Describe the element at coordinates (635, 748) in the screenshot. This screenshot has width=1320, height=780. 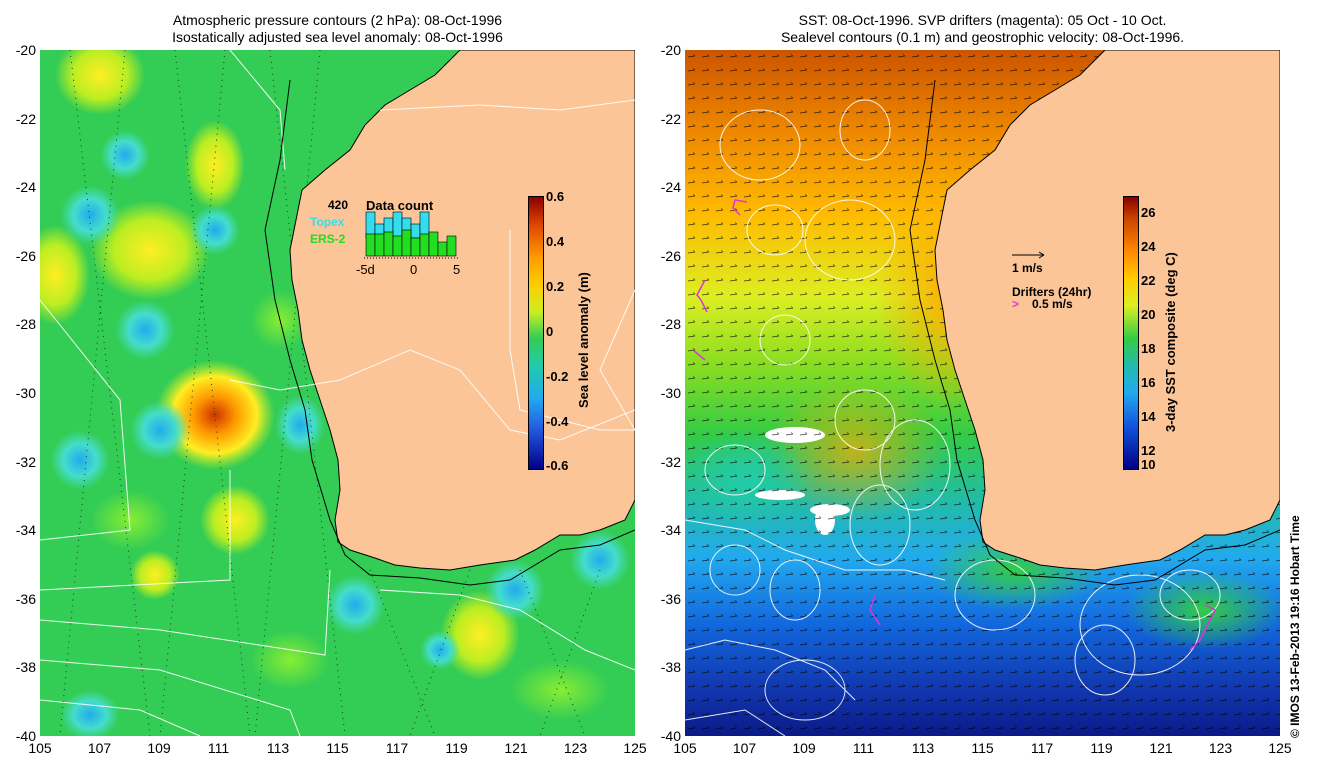
I see `left-x-tick: 125` at that location.